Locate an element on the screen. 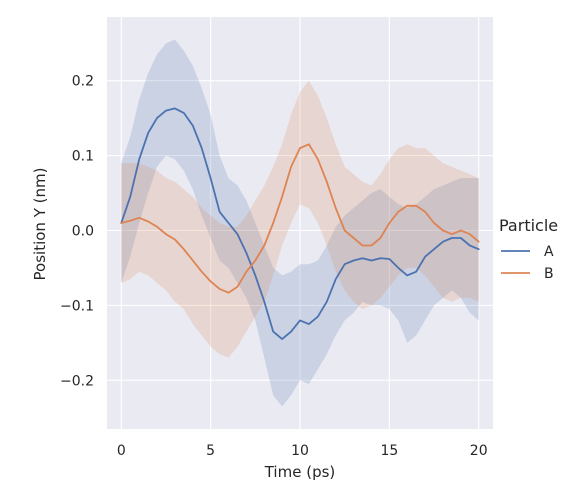  legend: Particle A B is located at coordinates (528, 249).